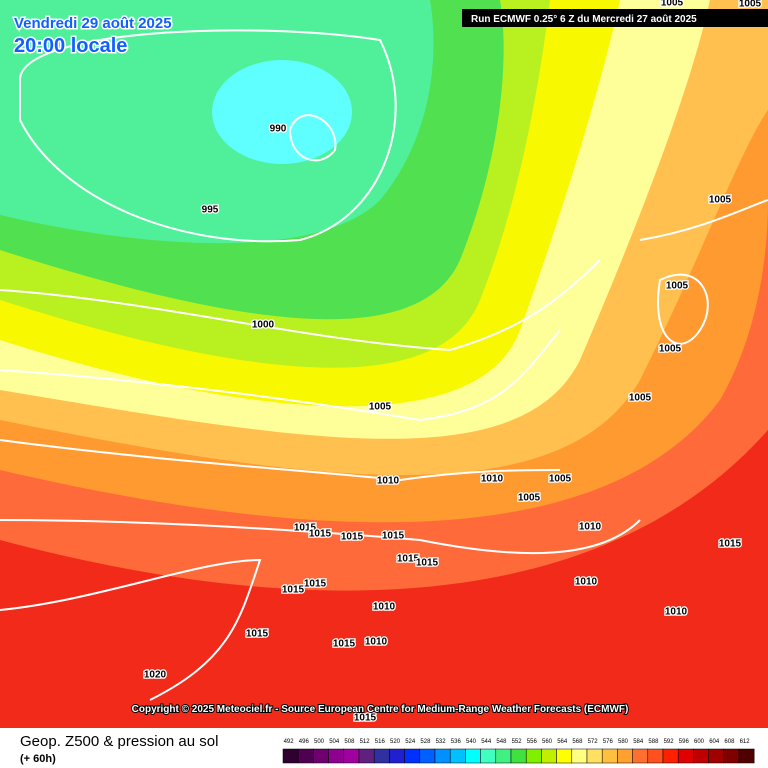 This screenshot has height=768, width=768. What do you see at coordinates (395, 742) in the screenshot?
I see `legend-label: 520` at bounding box center [395, 742].